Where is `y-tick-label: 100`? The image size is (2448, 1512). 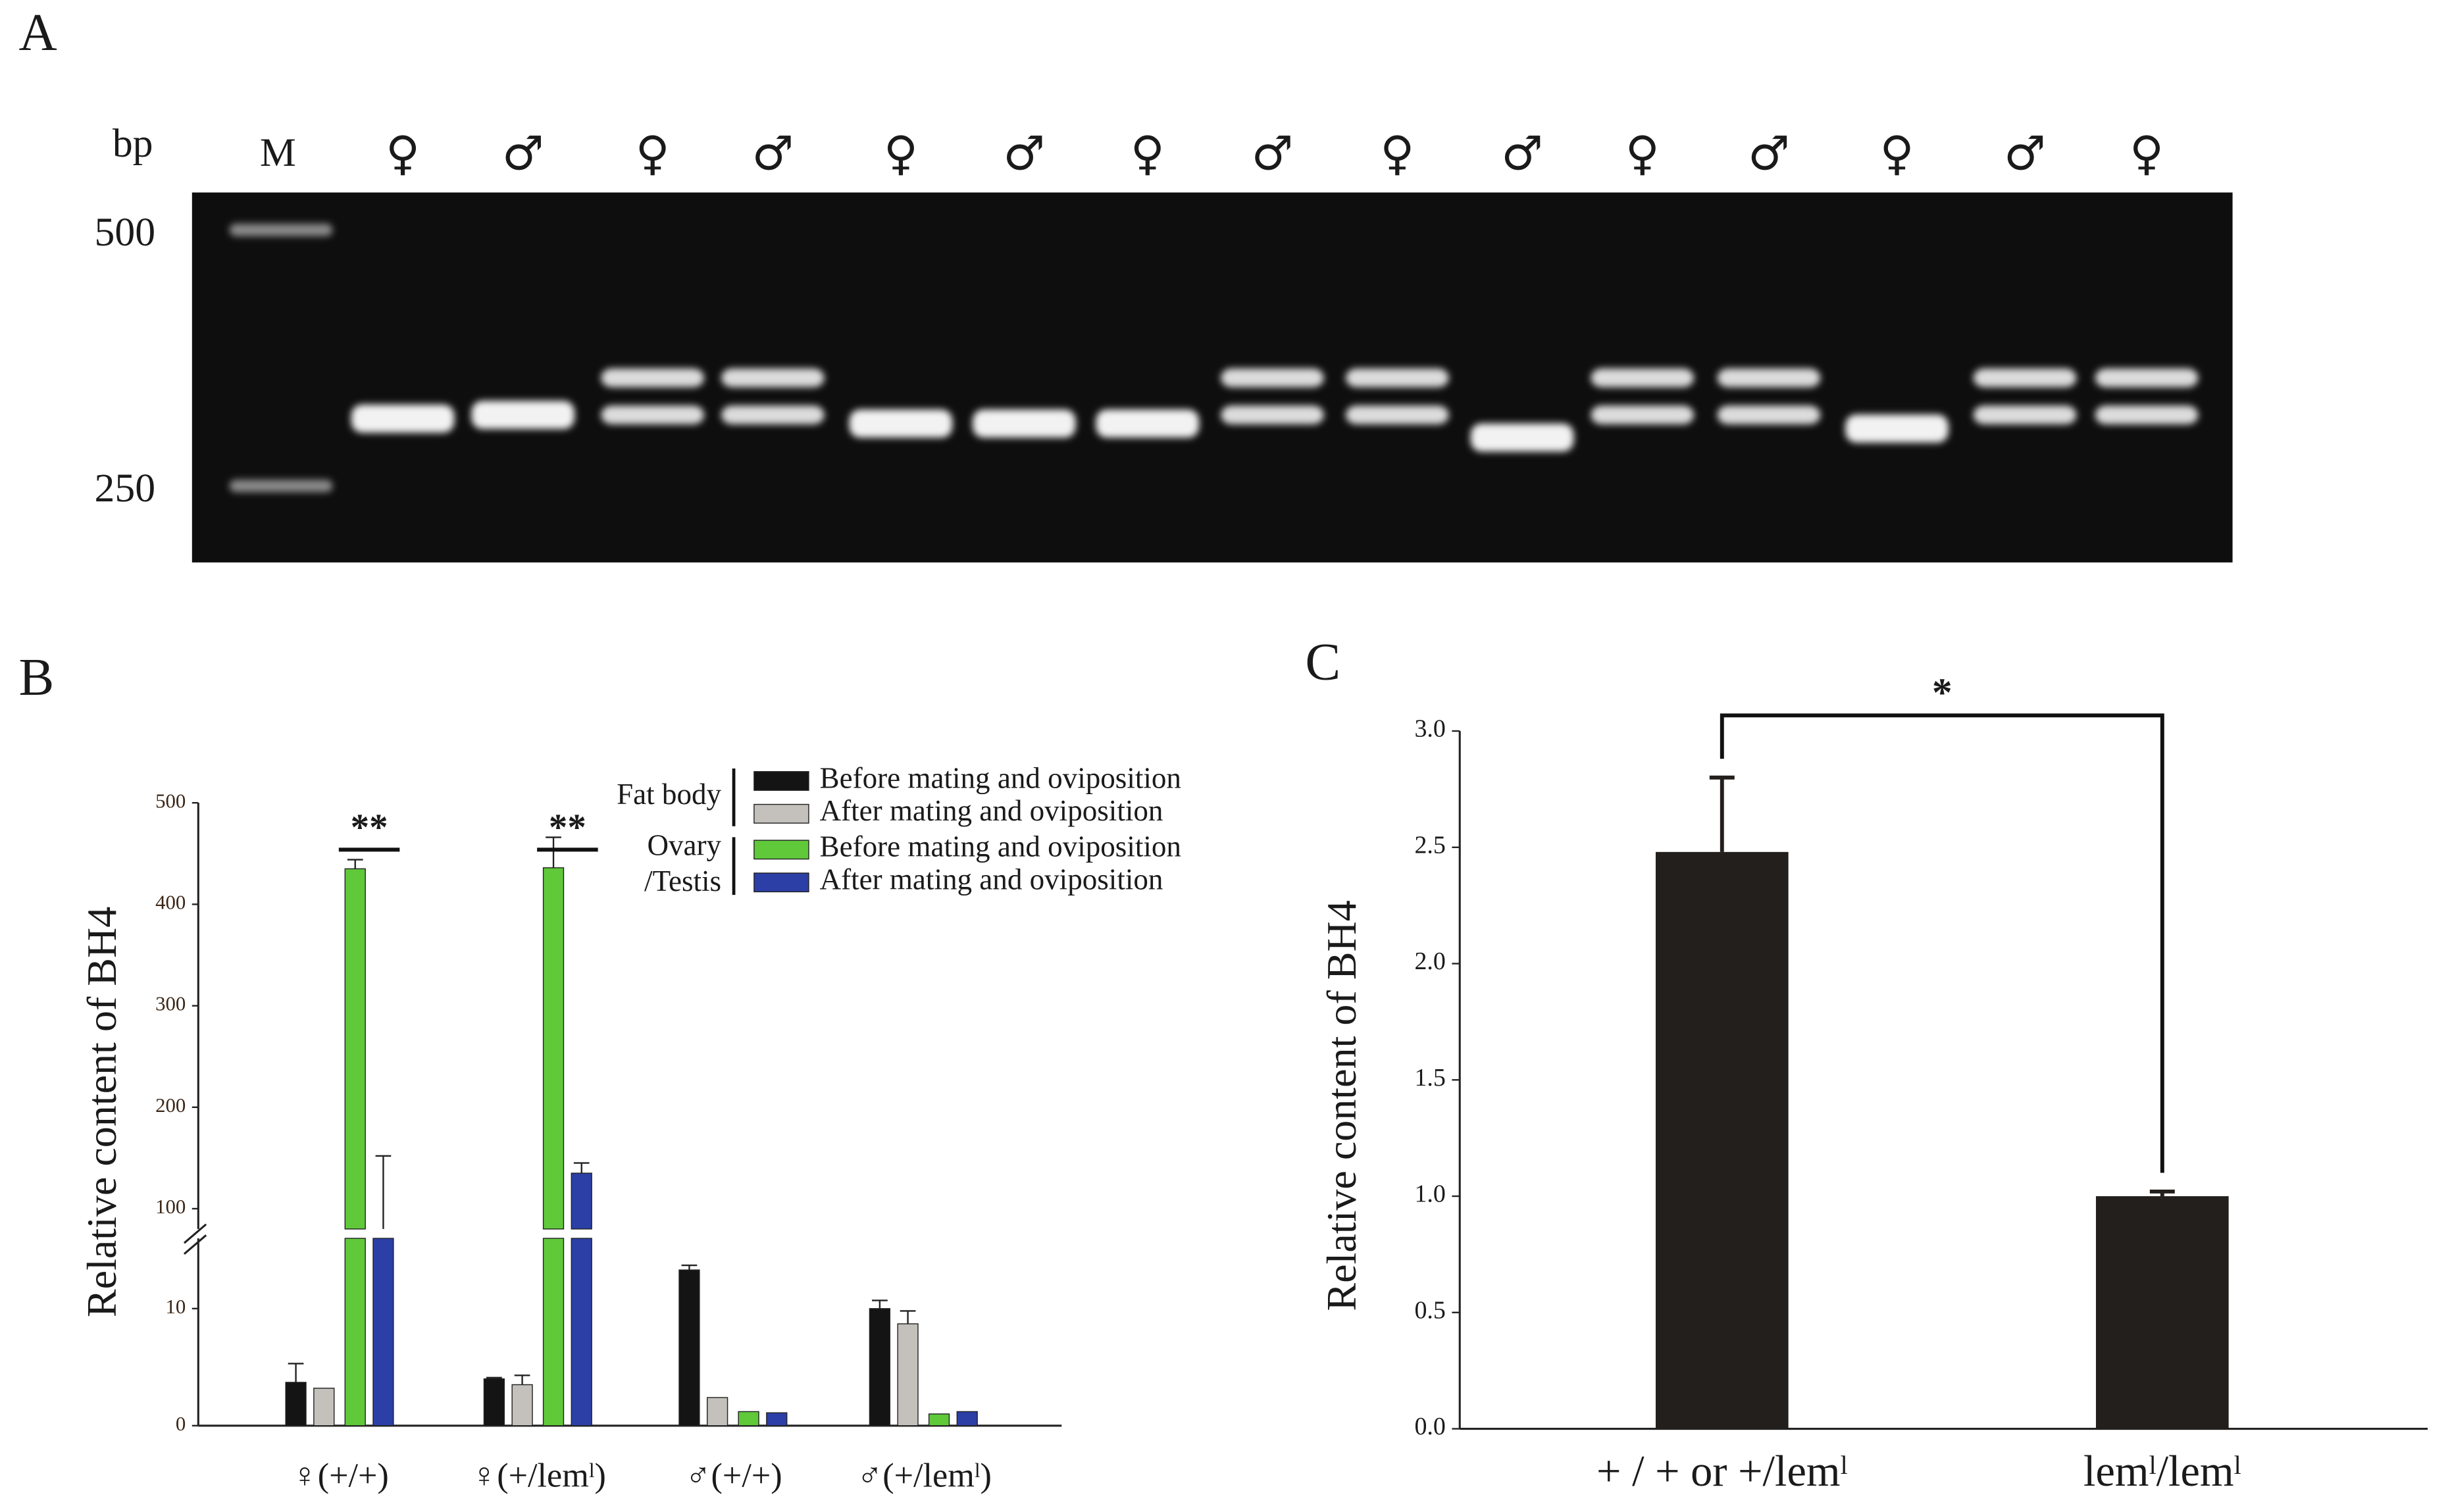 y-tick-label: 100 is located at coordinates (170, 1207).